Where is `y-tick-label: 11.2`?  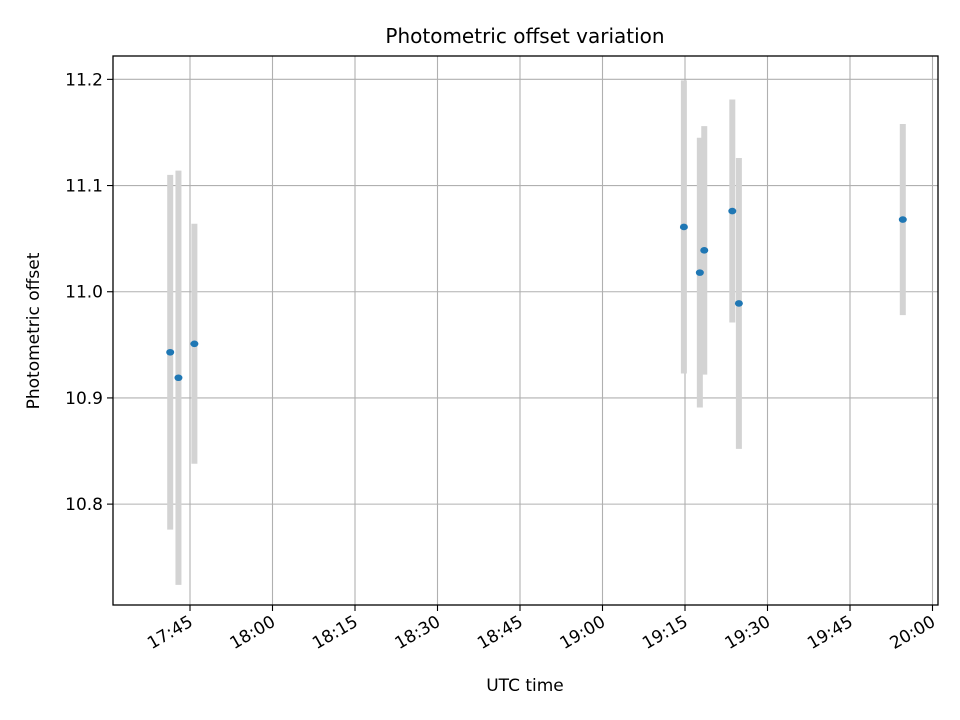 y-tick-label: 11.2 is located at coordinates (84, 80).